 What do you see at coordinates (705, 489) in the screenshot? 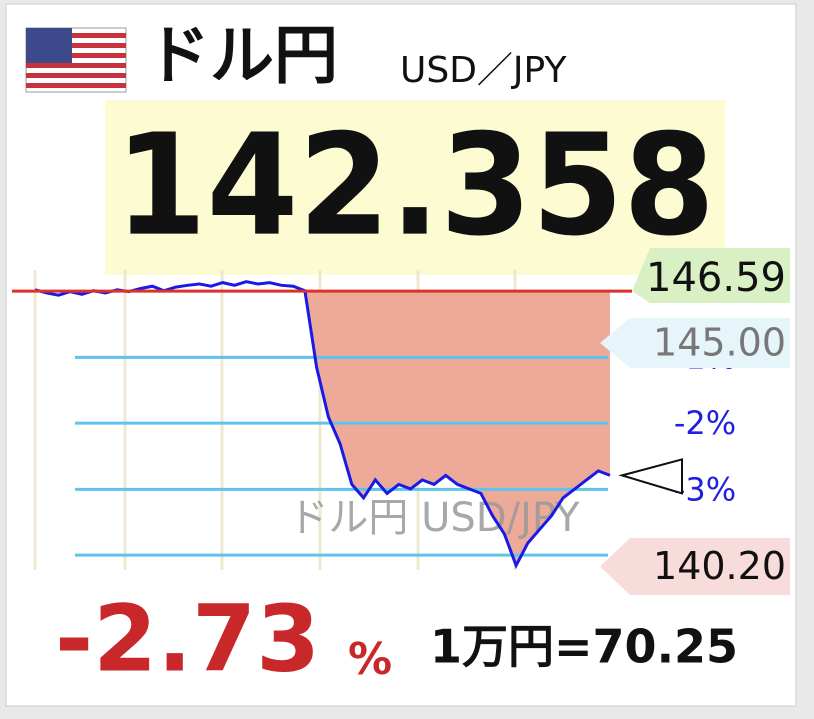
I see `y-tick-label: -3%` at bounding box center [705, 489].